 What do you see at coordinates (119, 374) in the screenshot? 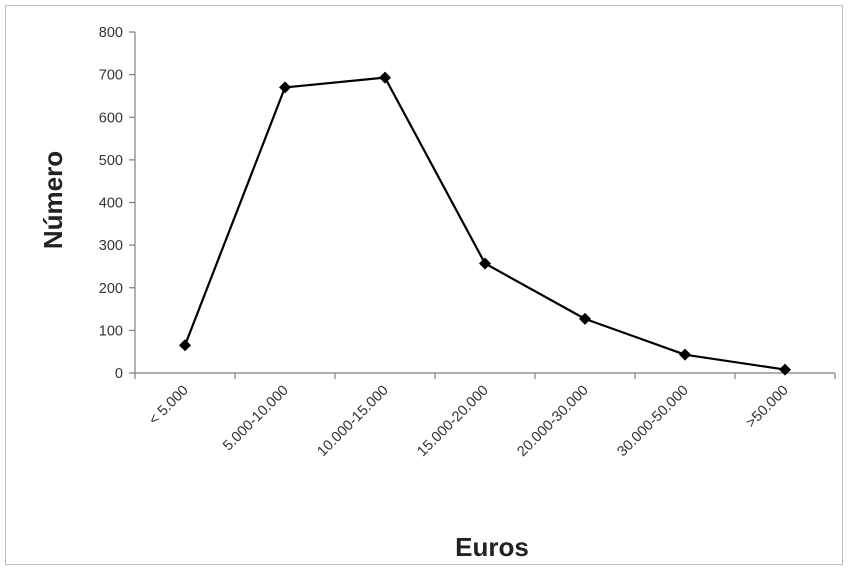
I see `y-tick-label: 0` at bounding box center [119, 374].